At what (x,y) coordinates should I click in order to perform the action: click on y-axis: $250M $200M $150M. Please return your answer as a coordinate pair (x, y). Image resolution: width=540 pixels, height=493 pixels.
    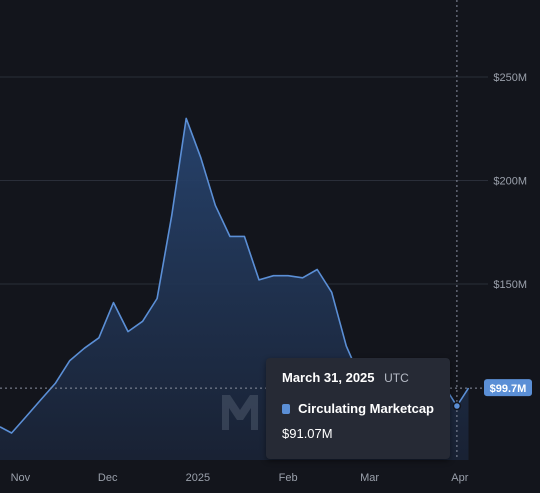
    Looking at the image, I should click on (510, 181).